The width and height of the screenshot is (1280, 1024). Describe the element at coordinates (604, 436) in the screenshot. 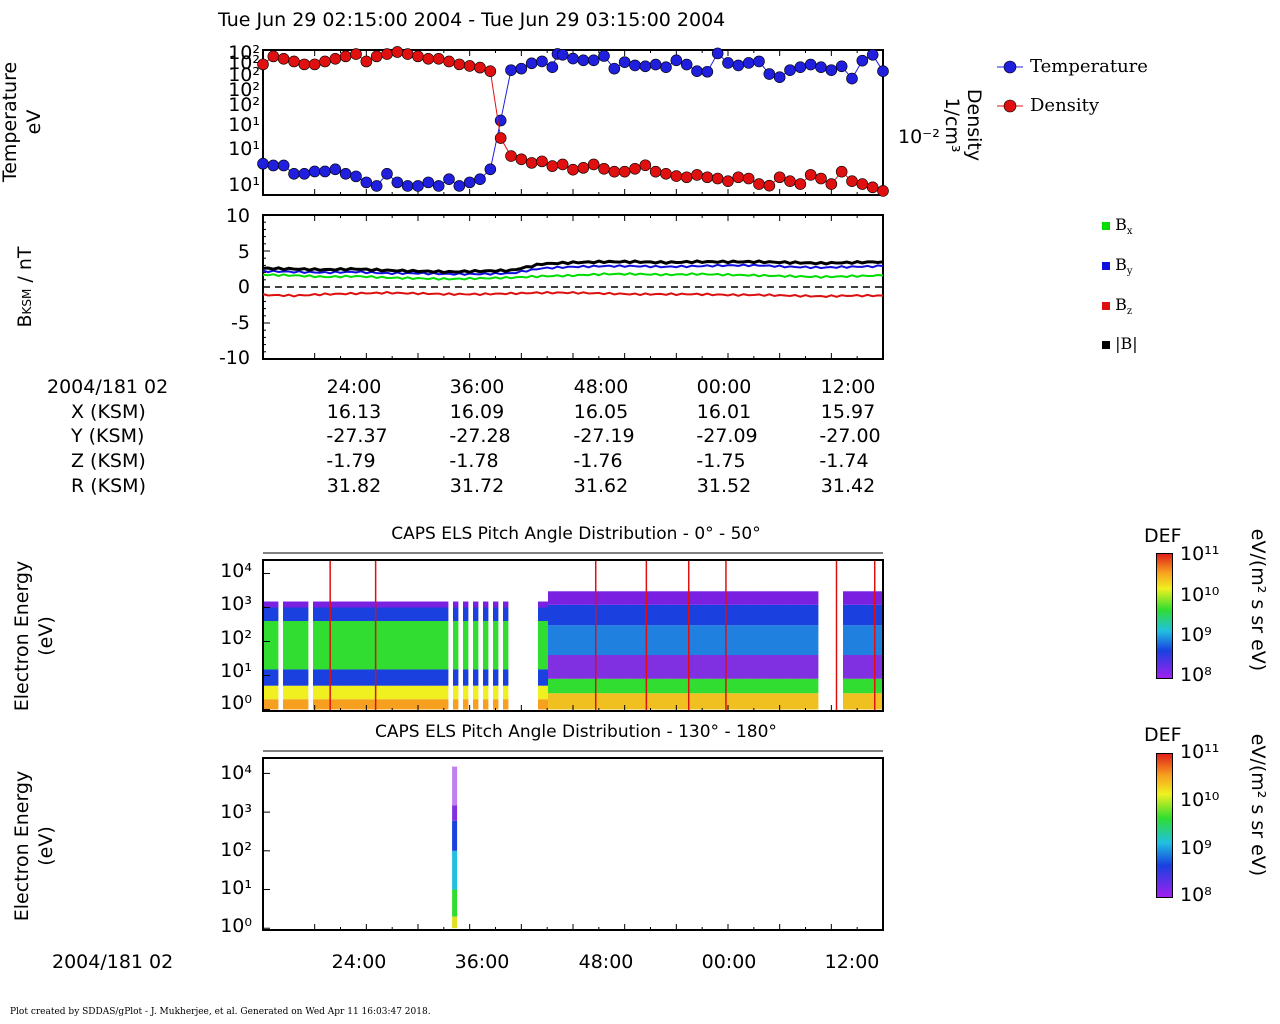

I see `eph-cell: -27.19` at that location.